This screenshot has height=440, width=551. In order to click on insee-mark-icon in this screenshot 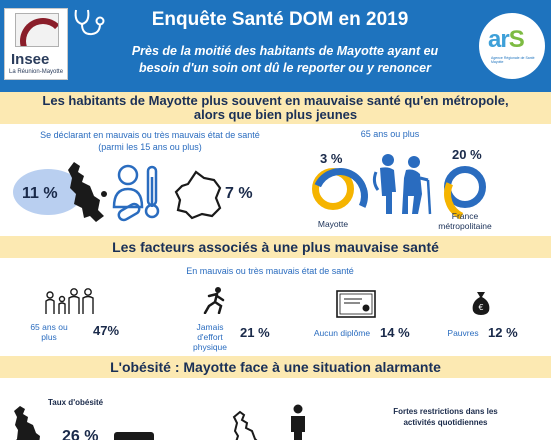, I will do `click(37, 30)`.